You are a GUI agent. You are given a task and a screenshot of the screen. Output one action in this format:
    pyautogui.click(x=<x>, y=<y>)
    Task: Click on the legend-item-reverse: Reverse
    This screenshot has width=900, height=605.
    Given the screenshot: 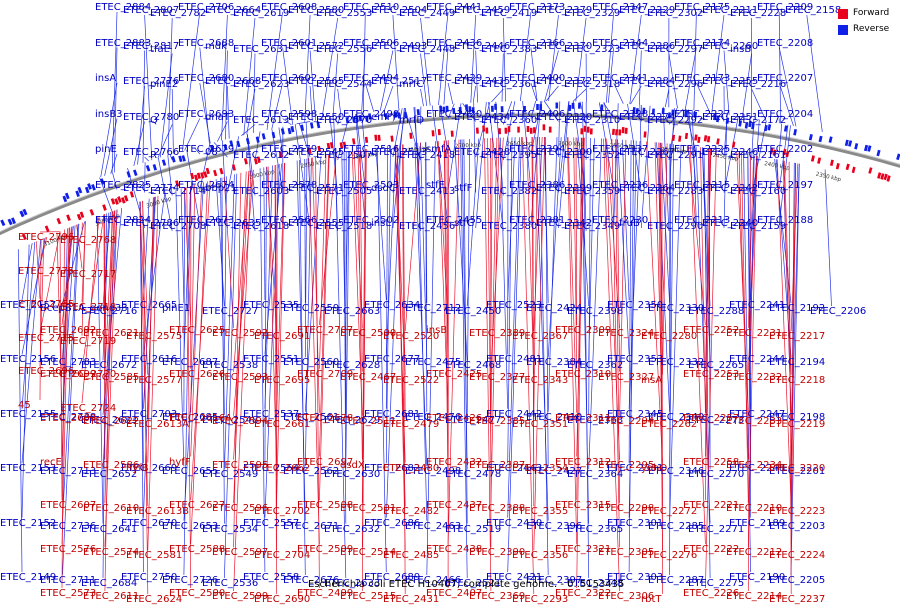 What is the action you would take?
    pyautogui.click(x=863, y=29)
    